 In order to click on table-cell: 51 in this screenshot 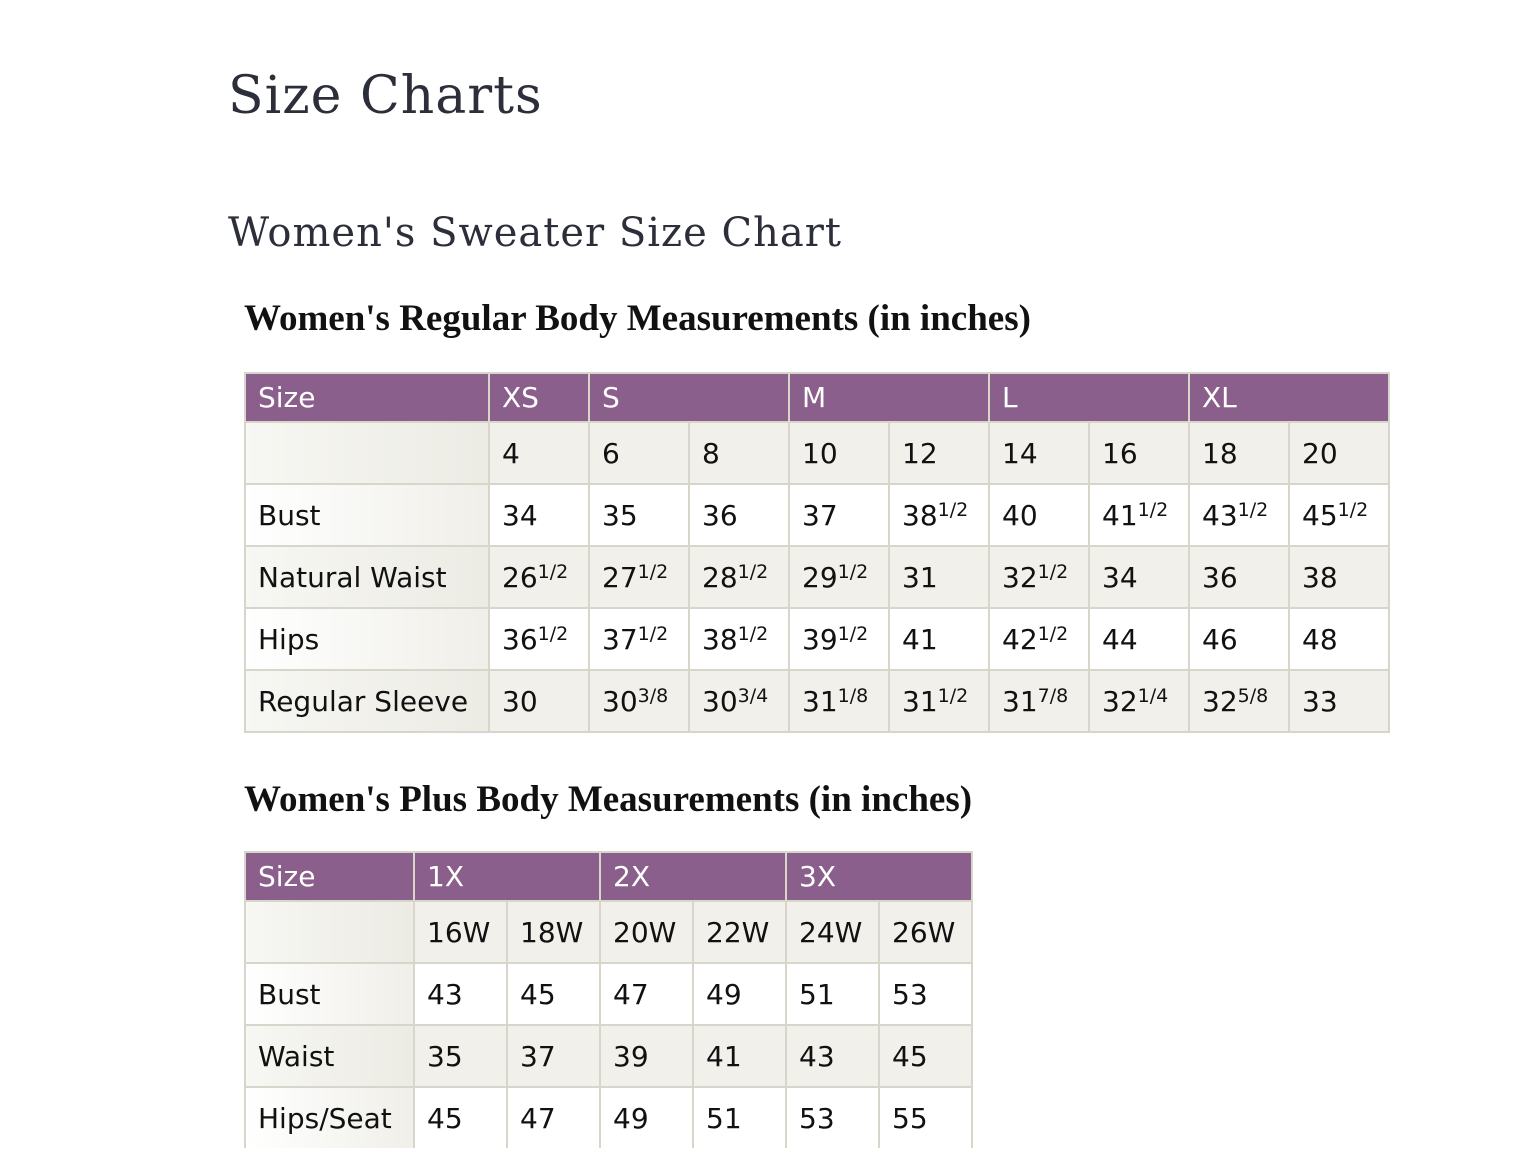, I will do `click(832, 994)`.